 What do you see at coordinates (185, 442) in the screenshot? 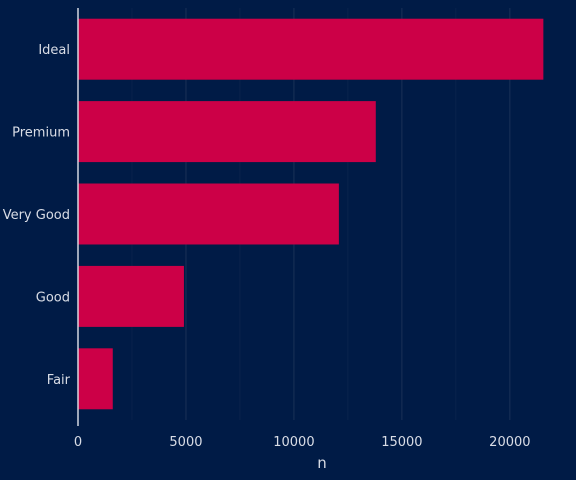
I see `x-tick-label: 5000` at bounding box center [185, 442].